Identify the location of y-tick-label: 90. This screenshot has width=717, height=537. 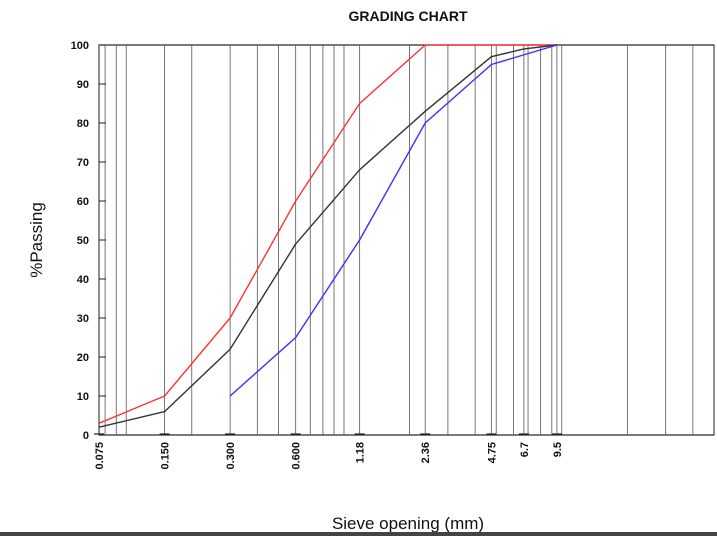
(83, 85).